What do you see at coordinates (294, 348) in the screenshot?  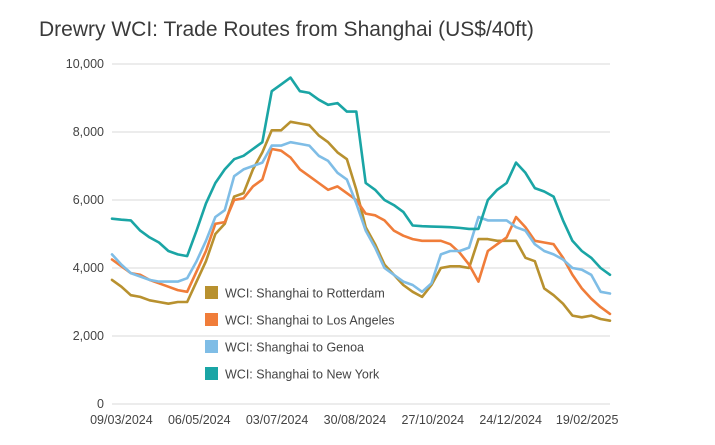 I see `legend-label: WCI: Shanghai to Genoa` at bounding box center [294, 348].